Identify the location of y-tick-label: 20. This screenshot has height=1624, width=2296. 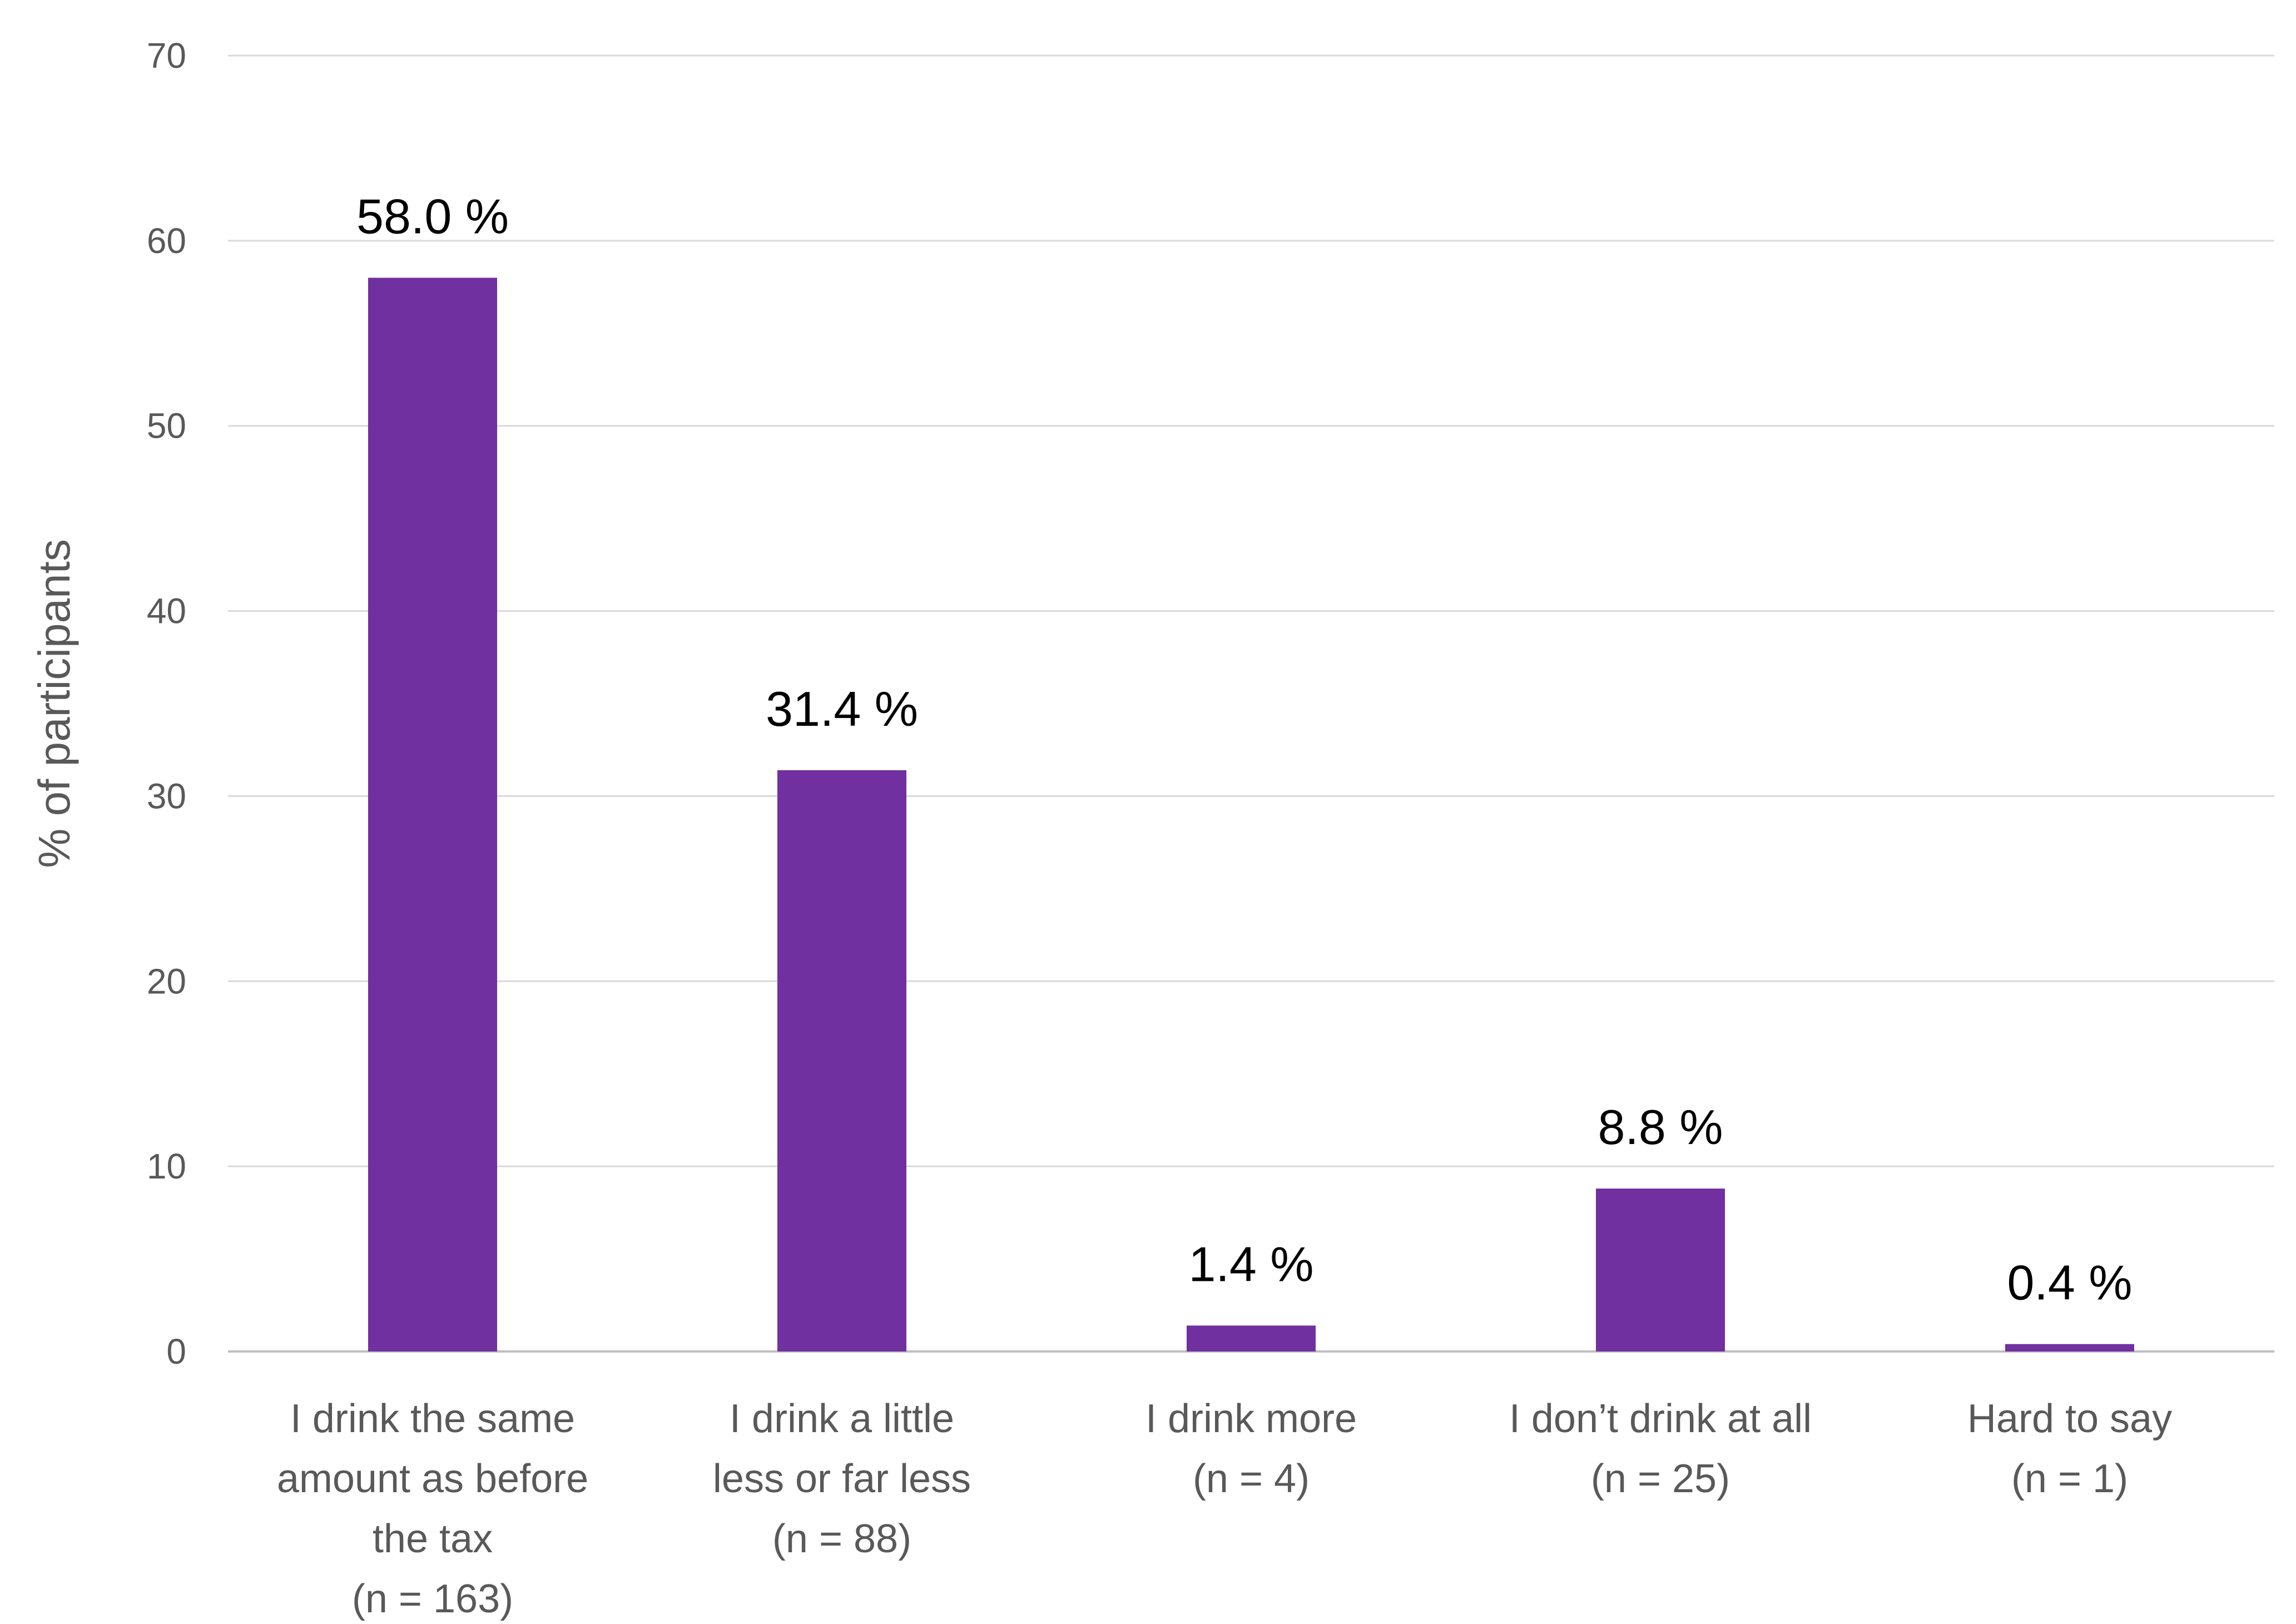
(166, 981).